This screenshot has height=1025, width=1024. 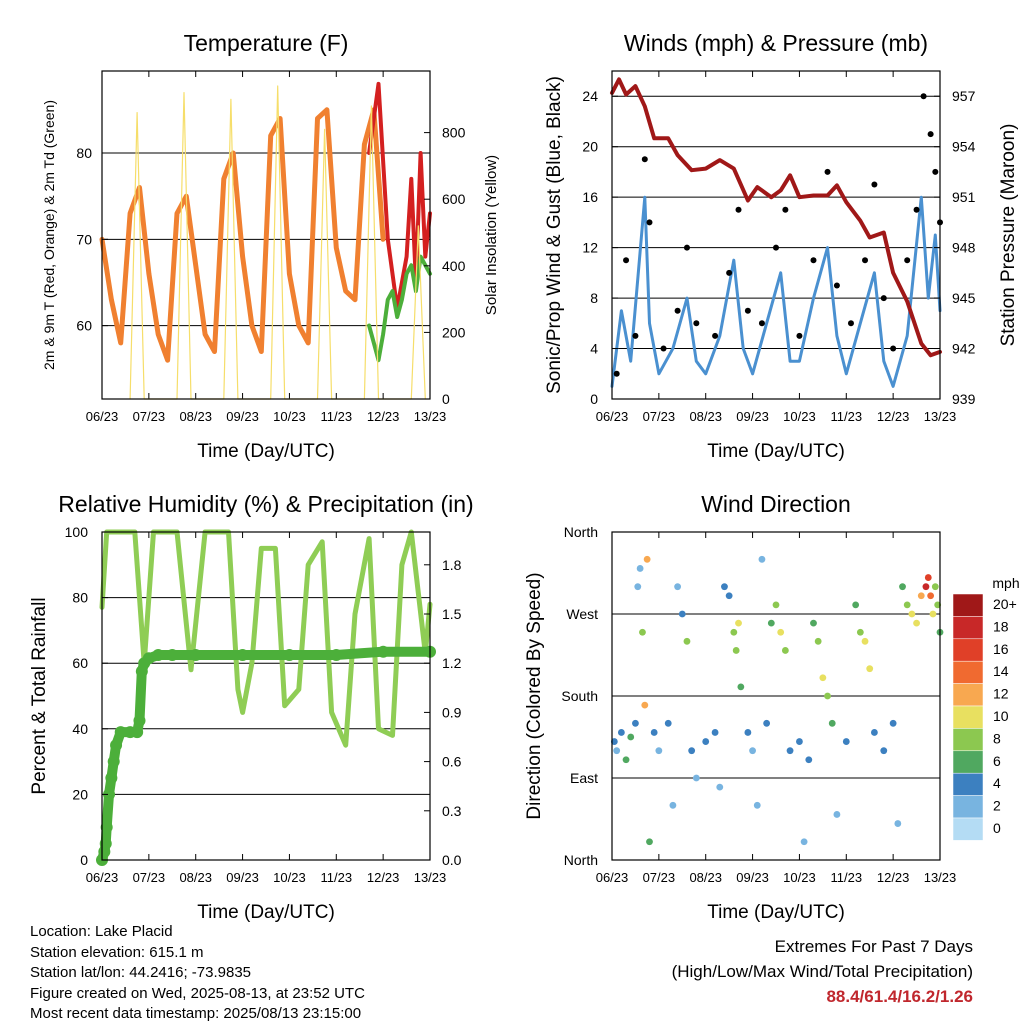 What do you see at coordinates (964, 248) in the screenshot?
I see `y2-tick-label: 948` at bounding box center [964, 248].